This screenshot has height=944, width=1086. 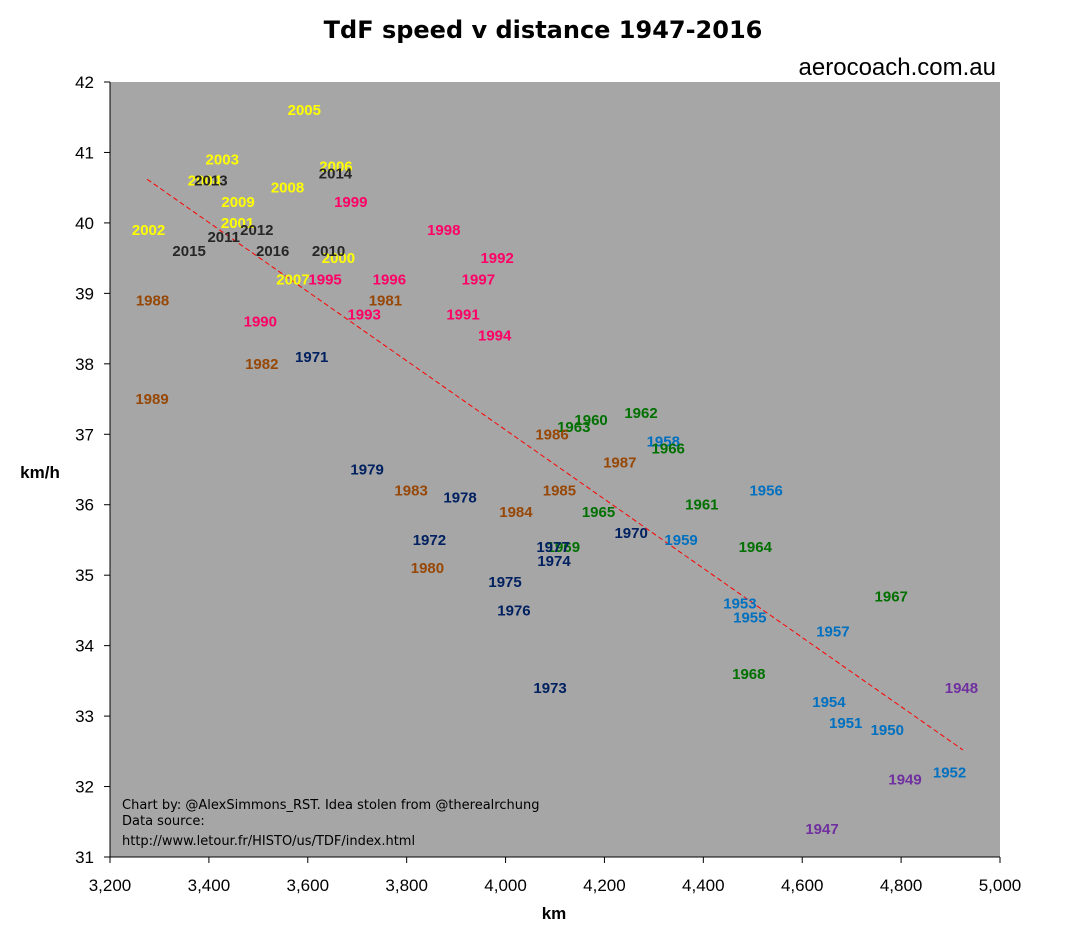 What do you see at coordinates (324, 279) in the screenshot?
I see `data-point-label: 1995` at bounding box center [324, 279].